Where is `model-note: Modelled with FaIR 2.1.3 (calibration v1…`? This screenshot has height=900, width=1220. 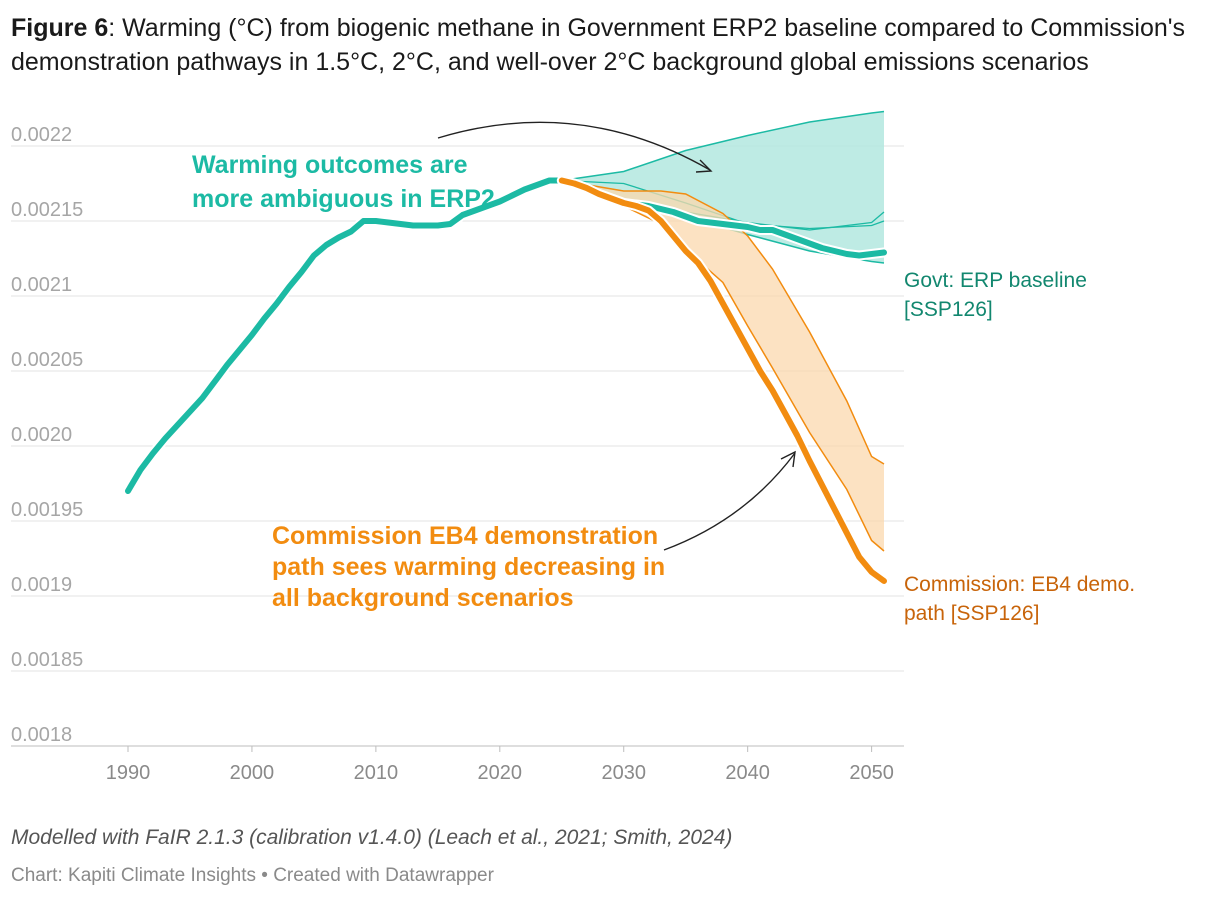
model-note: Modelled with FaIR 2.1.3 (calibration v1… is located at coordinates (372, 837).